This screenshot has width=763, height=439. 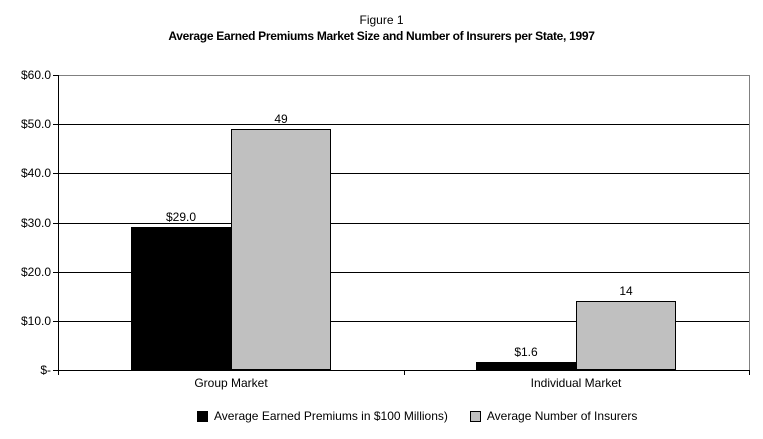 I want to click on y-tick-label: $10.0, so click(x=35, y=321).